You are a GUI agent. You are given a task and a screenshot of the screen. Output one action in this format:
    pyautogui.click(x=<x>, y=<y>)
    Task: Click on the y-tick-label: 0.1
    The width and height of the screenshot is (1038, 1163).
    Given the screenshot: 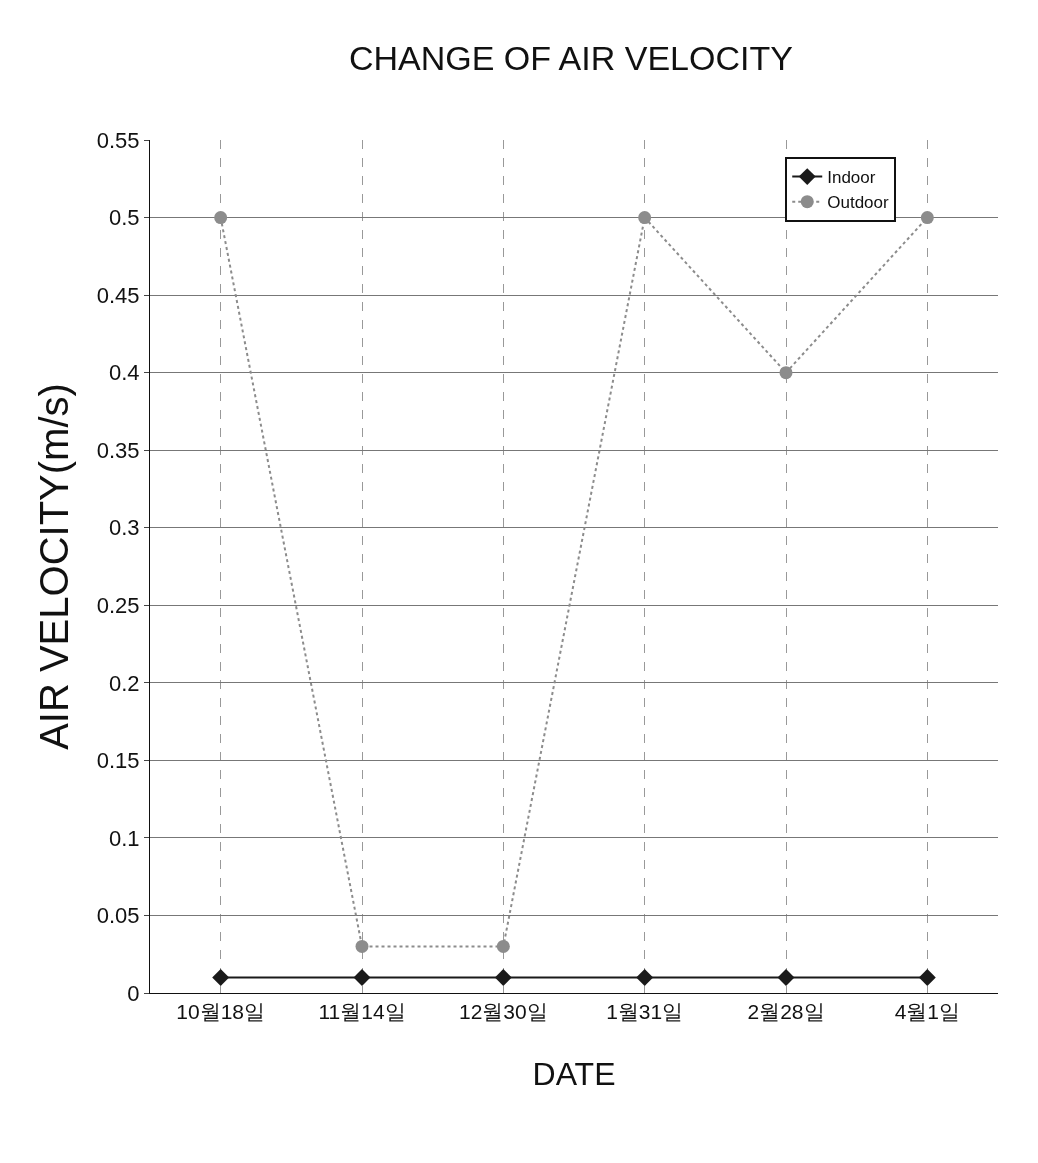 What is the action you would take?
    pyautogui.click(x=124, y=838)
    